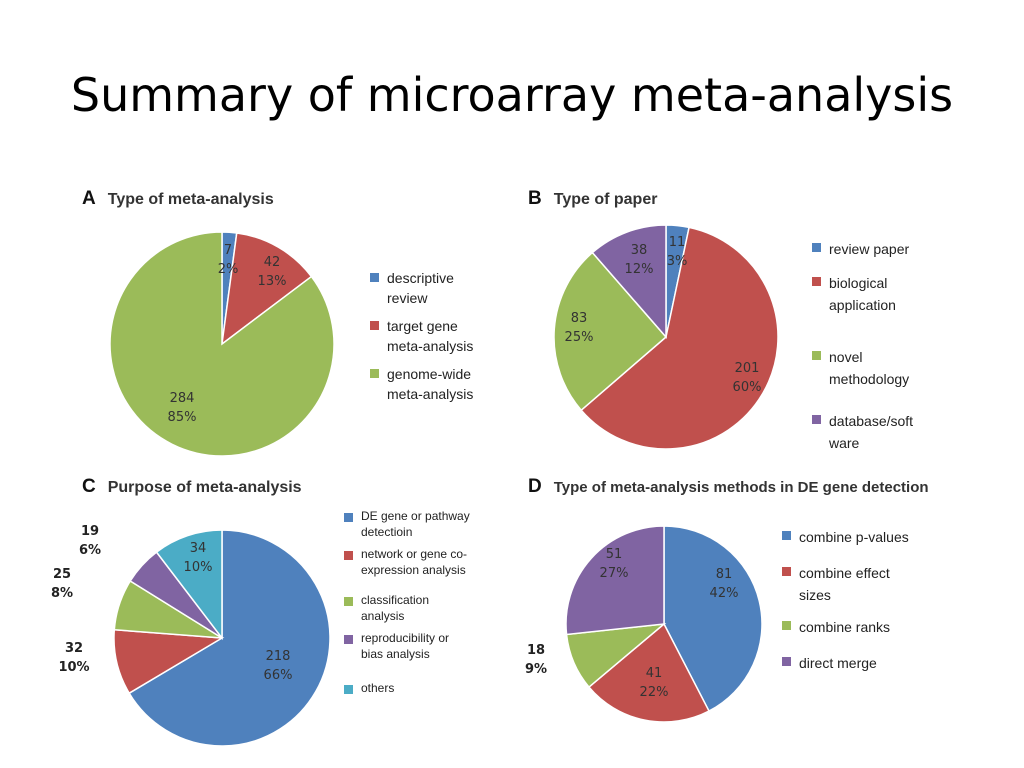 Image resolution: width=1024 pixels, height=768 pixels. What do you see at coordinates (639, 250) in the screenshot?
I see `slice-value-label: 38` at bounding box center [639, 250].